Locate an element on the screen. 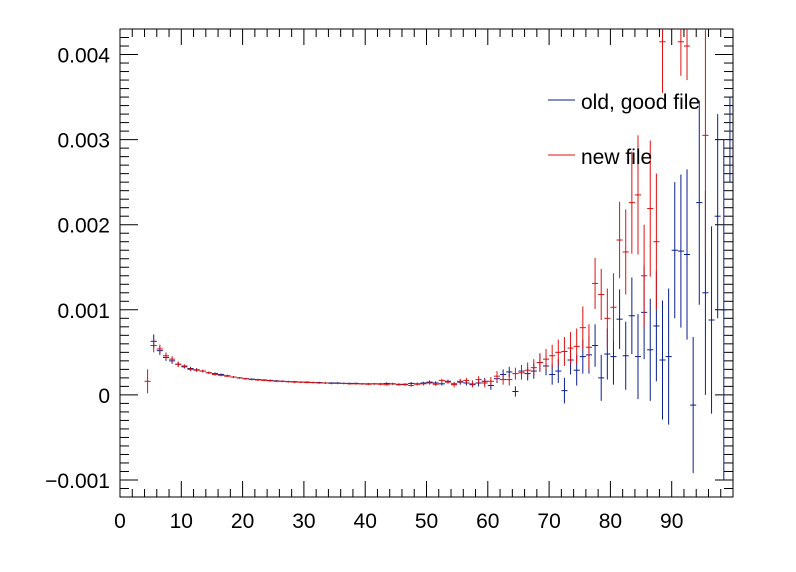  y-tick-label: 0.003 is located at coordinates (83, 141).